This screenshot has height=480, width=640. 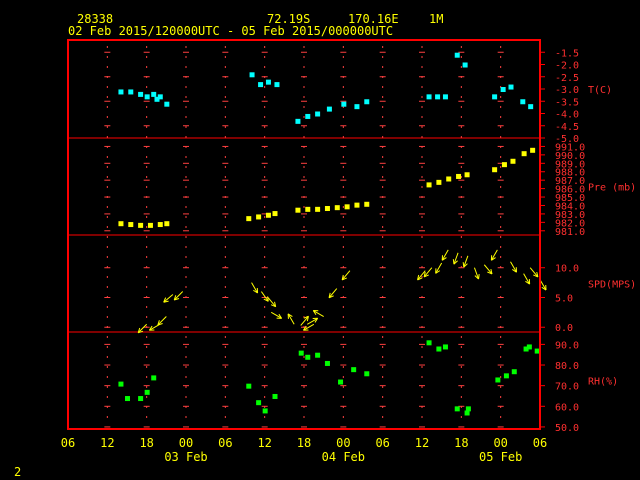 I want to click on wind-tick-label: 0.0, so click(x=564, y=328).